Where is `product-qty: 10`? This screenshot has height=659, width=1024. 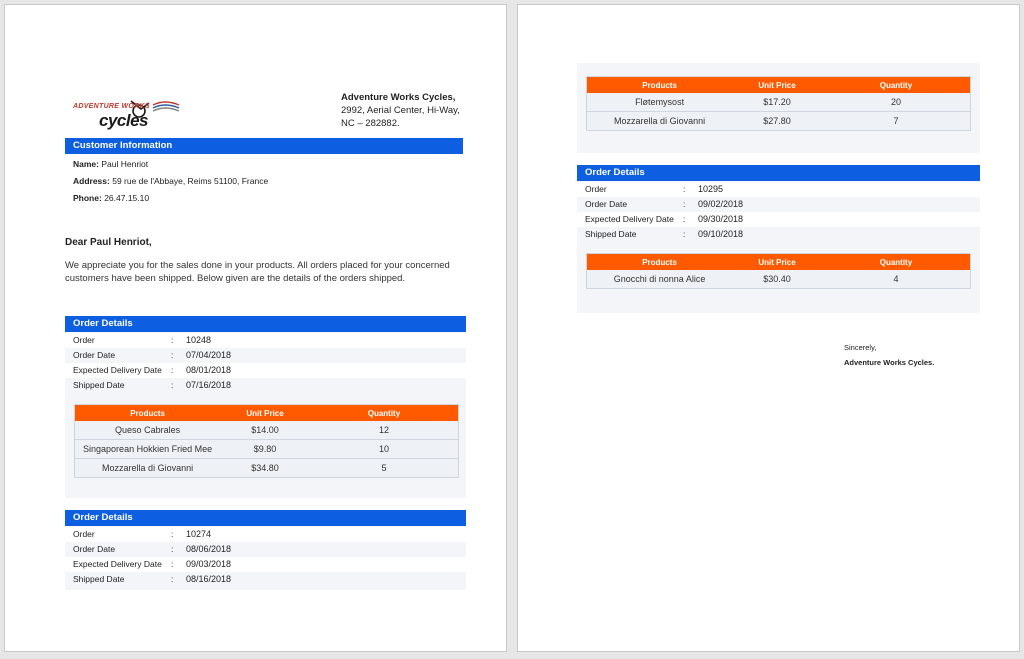 product-qty: 10 is located at coordinates (384, 449).